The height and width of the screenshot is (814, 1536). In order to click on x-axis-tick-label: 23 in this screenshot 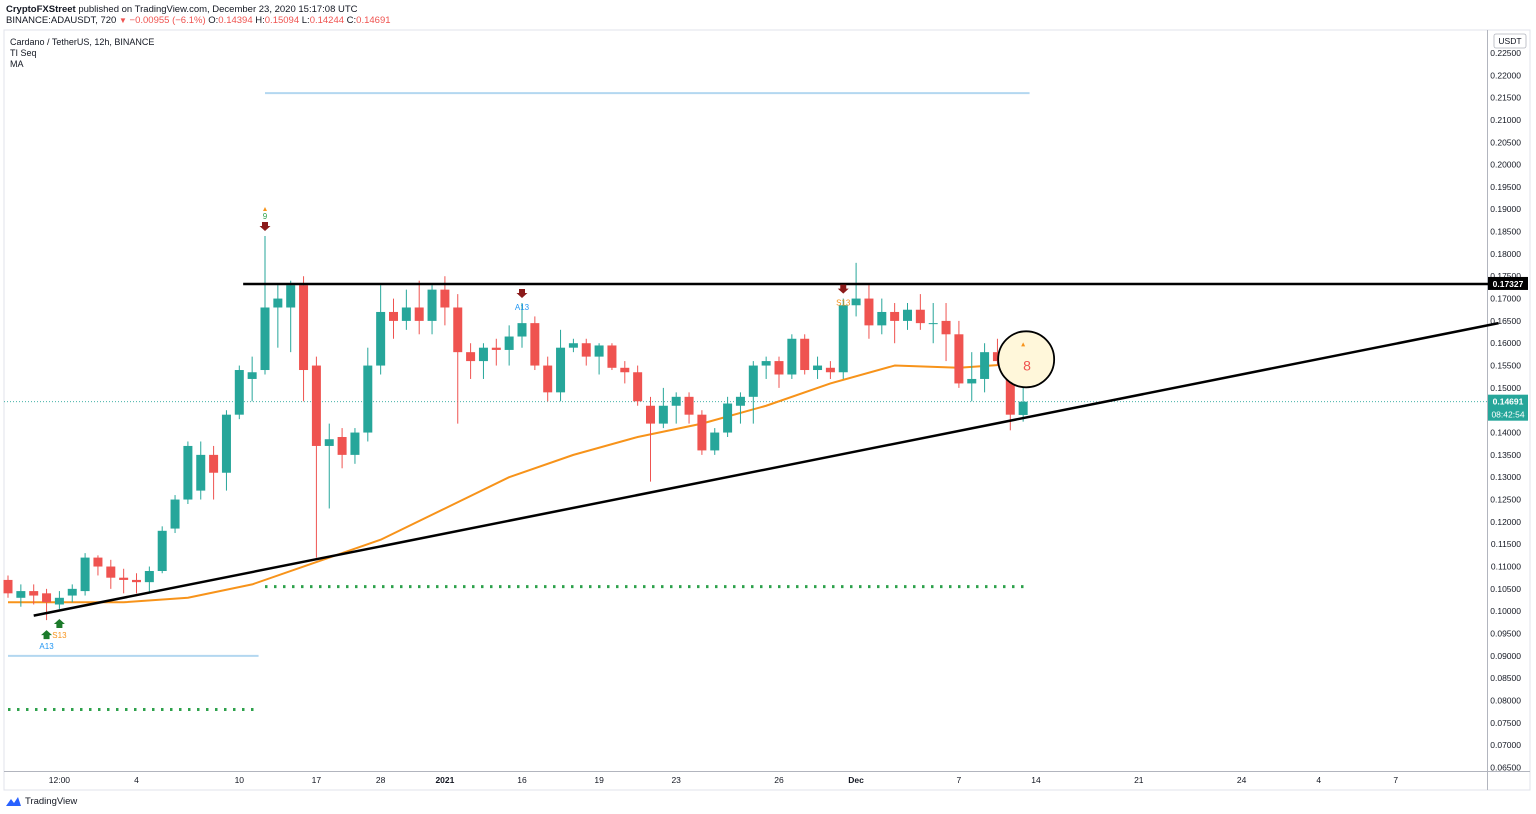, I will do `click(676, 780)`.